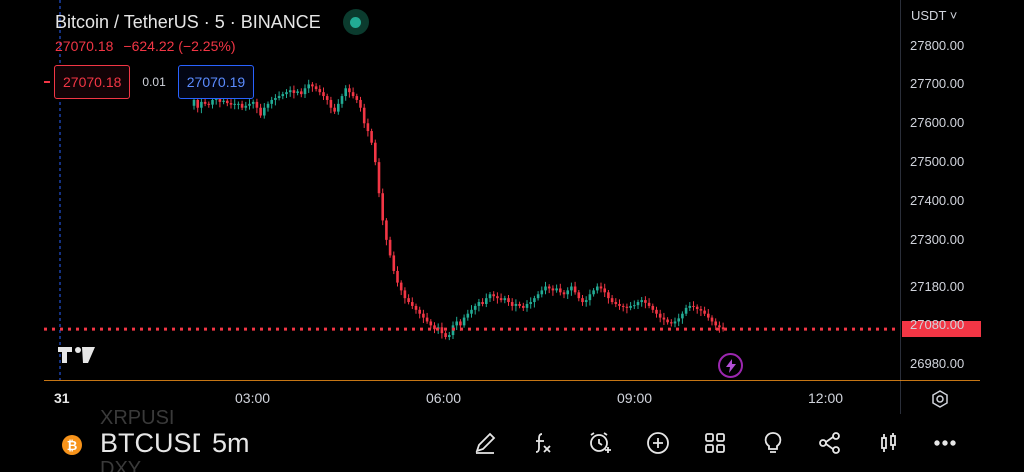 This screenshot has height=472, width=1024. What do you see at coordinates (150, 443) in the screenshot?
I see `symbol-ticker: BTCUSDT` at bounding box center [150, 443].